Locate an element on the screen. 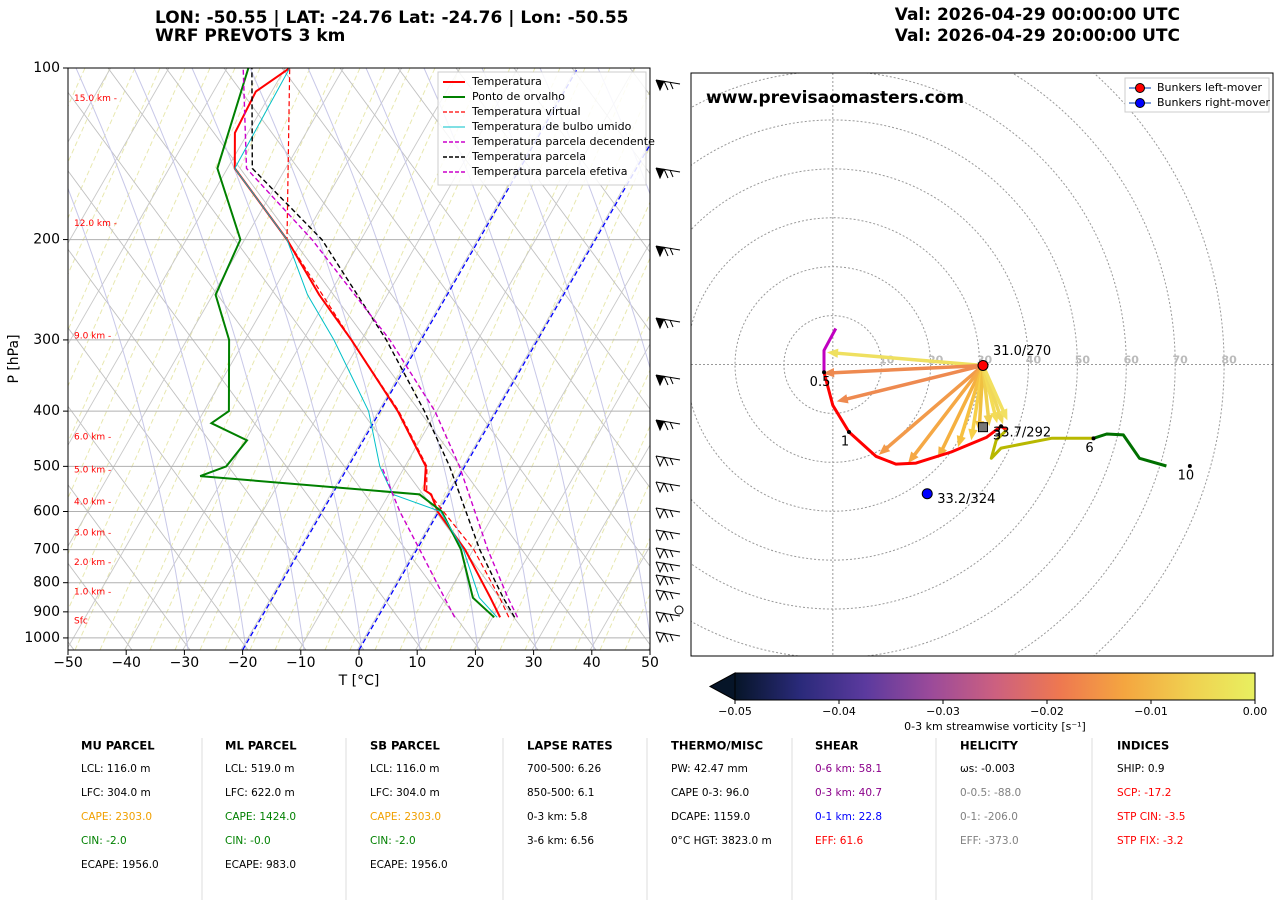 The image size is (1280, 905). height-label: 15.0 km - is located at coordinates (95, 99).